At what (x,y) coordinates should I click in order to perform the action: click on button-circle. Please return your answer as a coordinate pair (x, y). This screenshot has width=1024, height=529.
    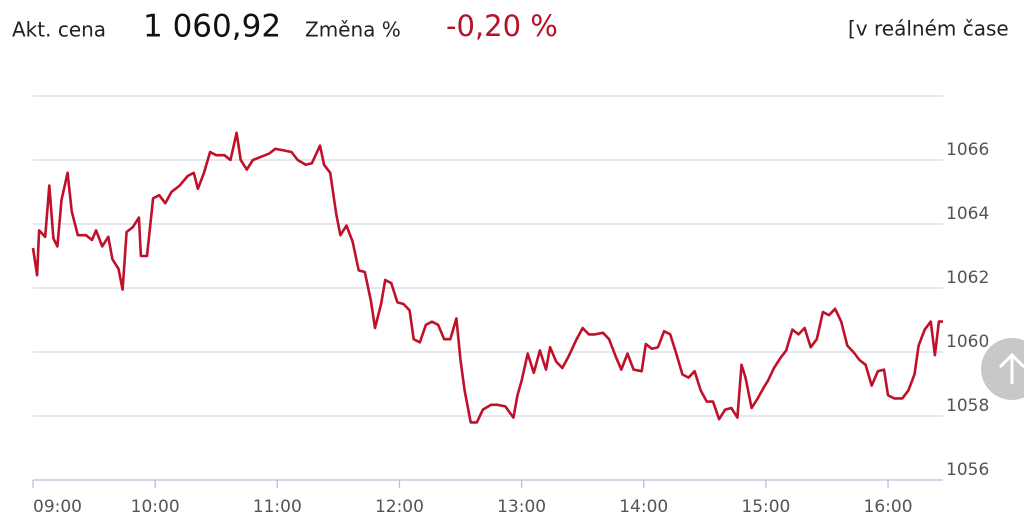
    Looking at the image, I should click on (1002, 369).